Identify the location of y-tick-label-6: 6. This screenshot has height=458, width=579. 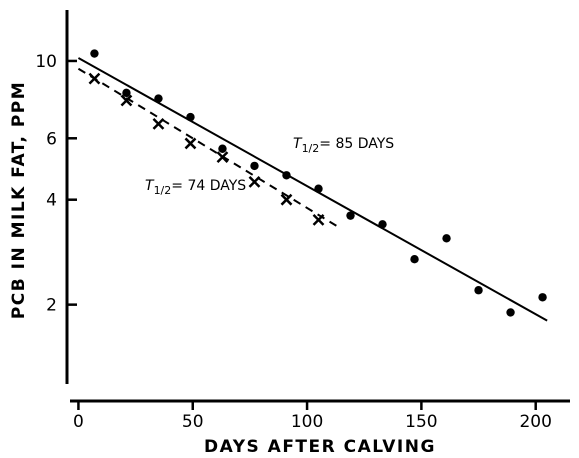
(51, 139).